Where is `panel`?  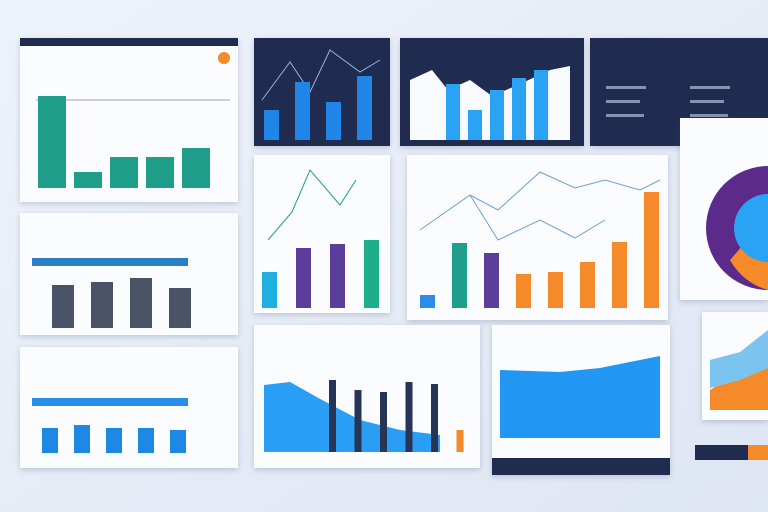
panel is located at coordinates (537, 237).